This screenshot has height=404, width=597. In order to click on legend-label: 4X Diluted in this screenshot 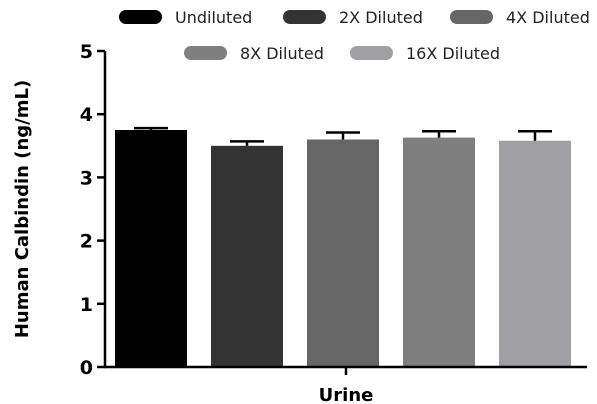, I will do `click(548, 17)`.